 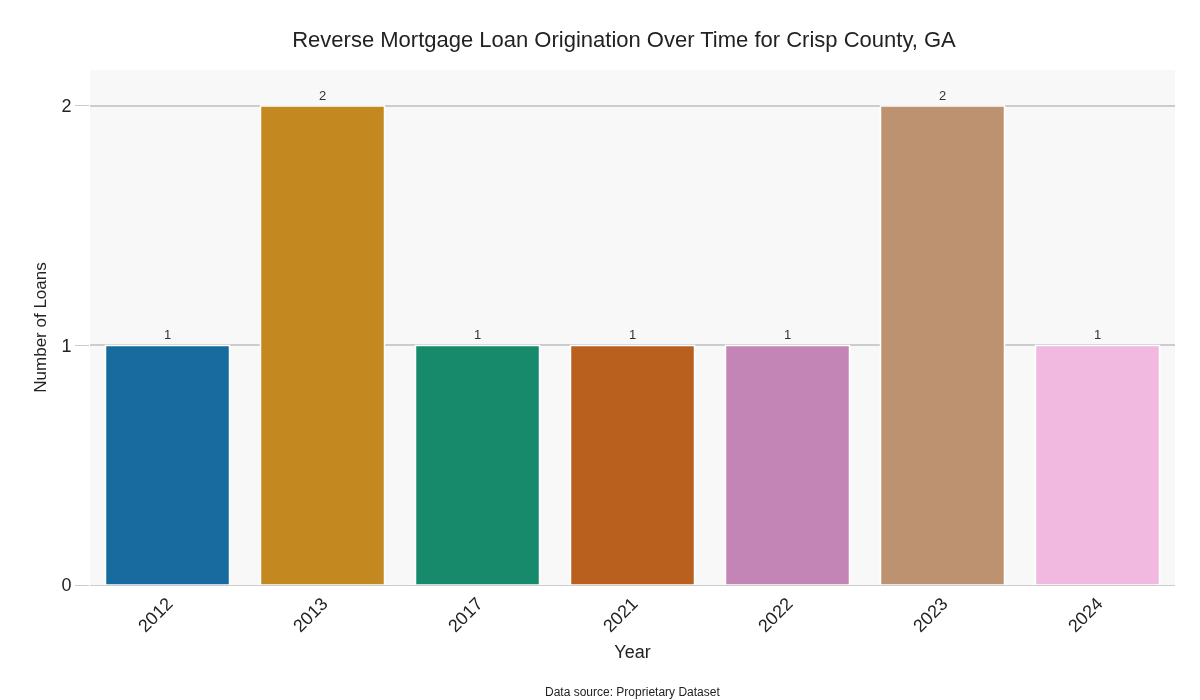 I want to click on chart-title: Reverse Mortgage Loan Origination Over Time for Crisp County, GA, so click(x=624, y=39).